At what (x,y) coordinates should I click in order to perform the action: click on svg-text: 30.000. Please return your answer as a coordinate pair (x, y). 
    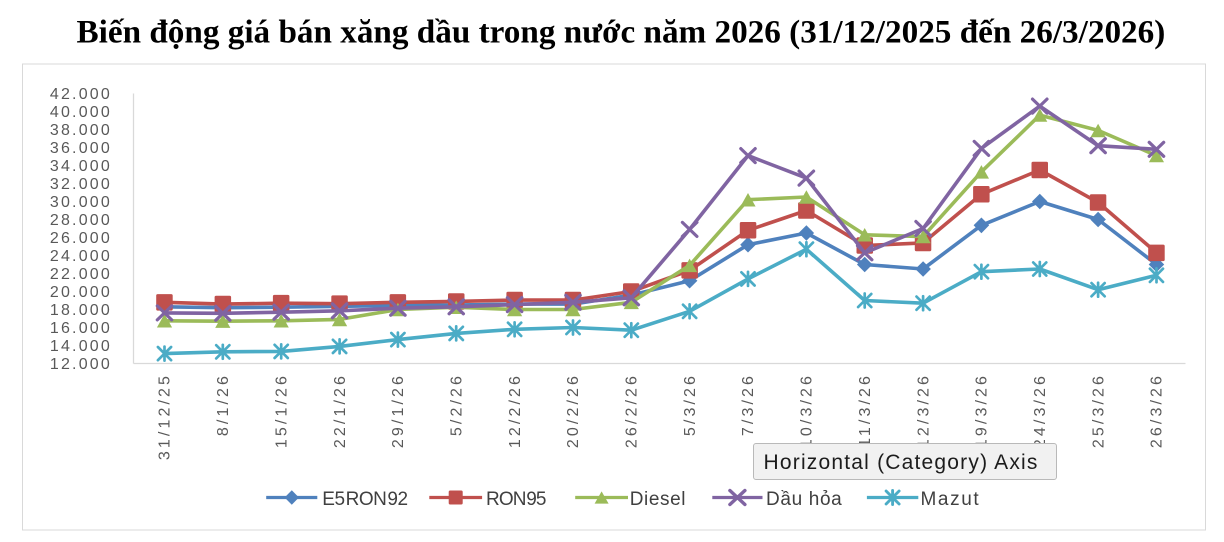
    Looking at the image, I should click on (81, 202).